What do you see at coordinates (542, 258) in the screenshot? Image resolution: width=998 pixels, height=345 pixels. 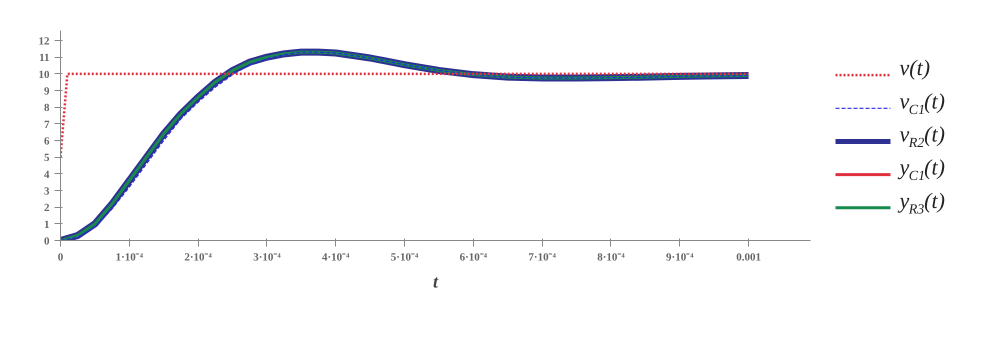 I see `x-tick-label: 7·10⁻⁴` at bounding box center [542, 258].